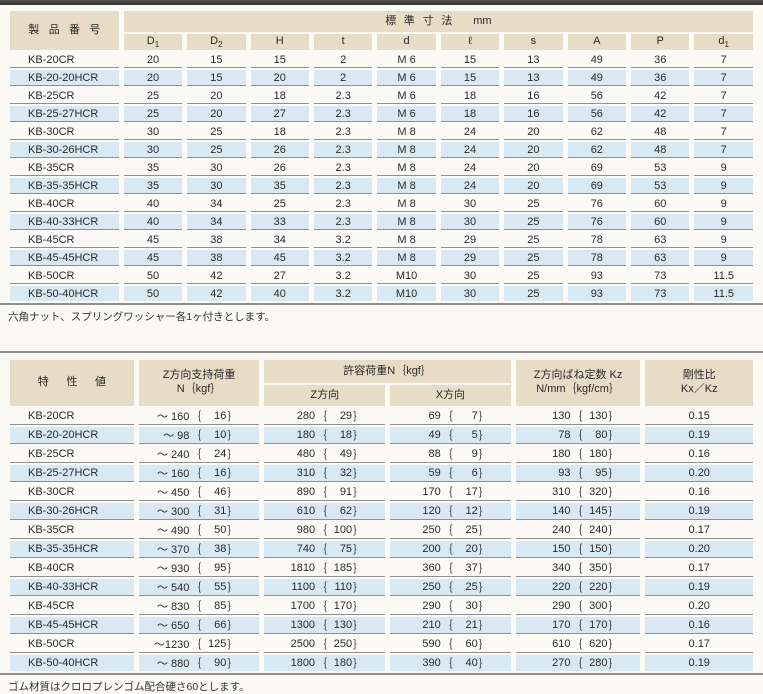  I want to click on product-number-cell: KB-30CR, so click(64, 132).